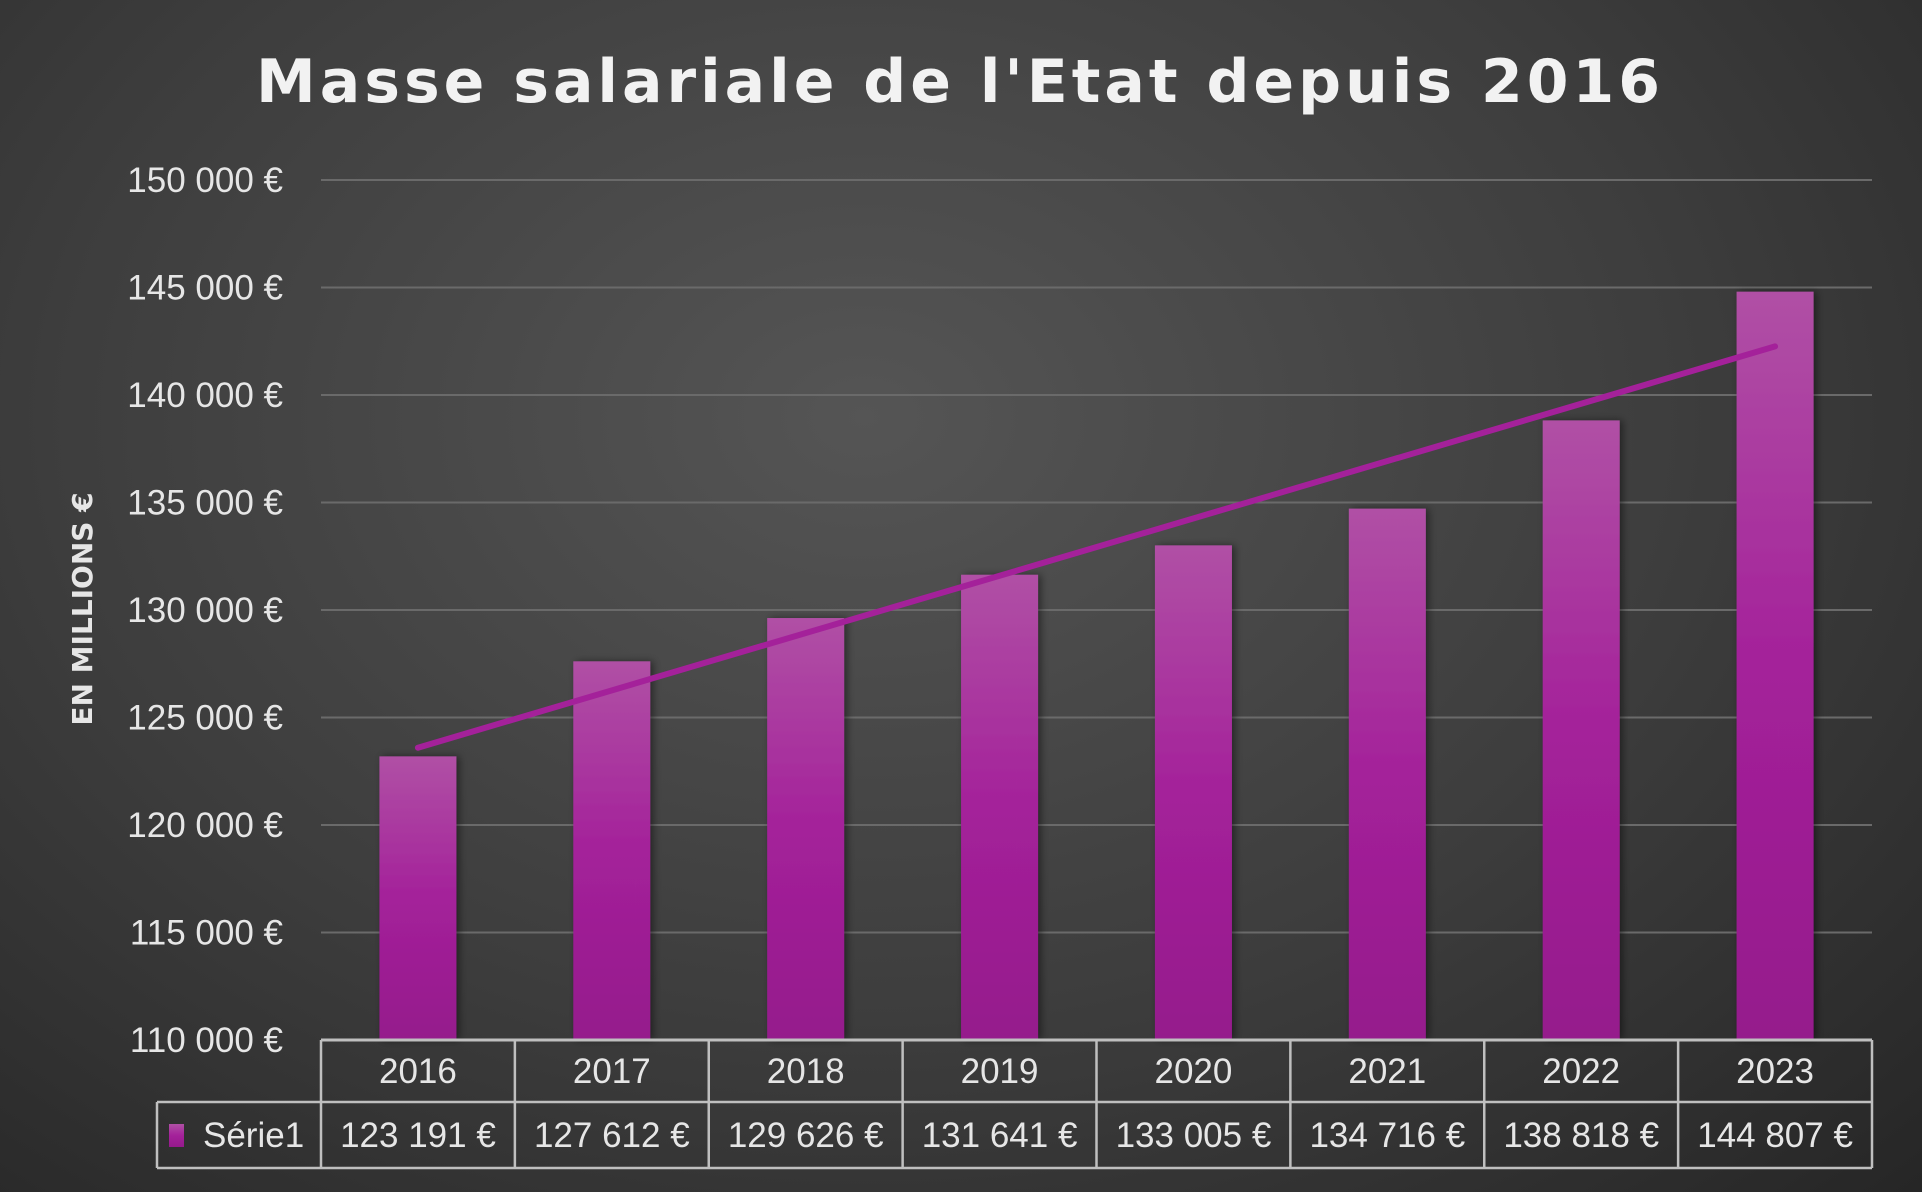  What do you see at coordinates (176, 1135) in the screenshot?
I see `legend-swatch` at bounding box center [176, 1135].